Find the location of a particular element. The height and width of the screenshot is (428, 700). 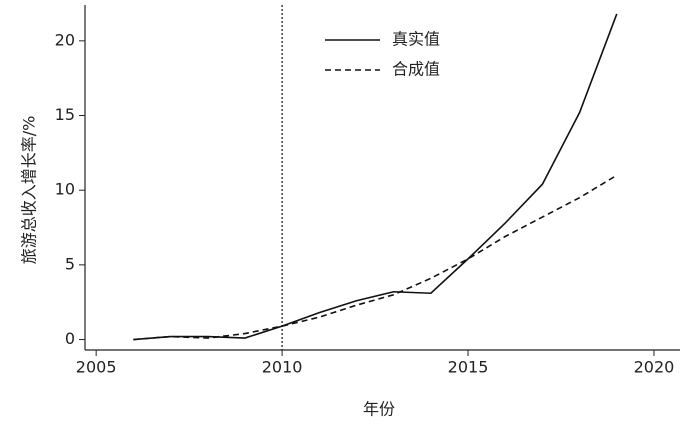

x-tick-label: 2020 is located at coordinates (654, 367).